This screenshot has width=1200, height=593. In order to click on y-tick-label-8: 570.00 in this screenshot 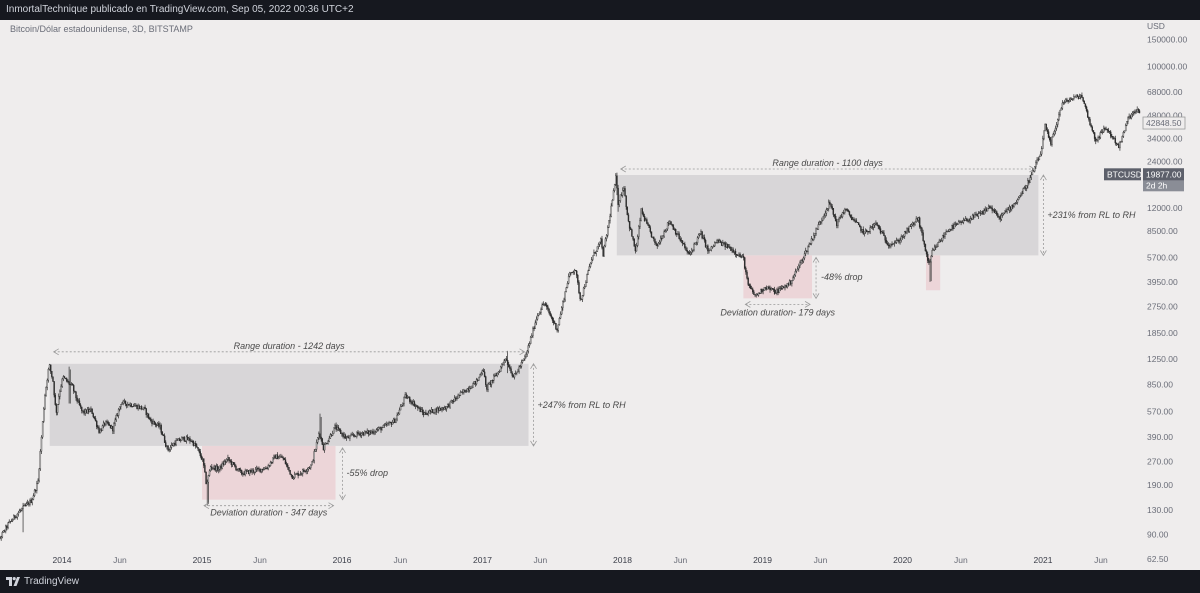, I will do `click(1160, 411)`.